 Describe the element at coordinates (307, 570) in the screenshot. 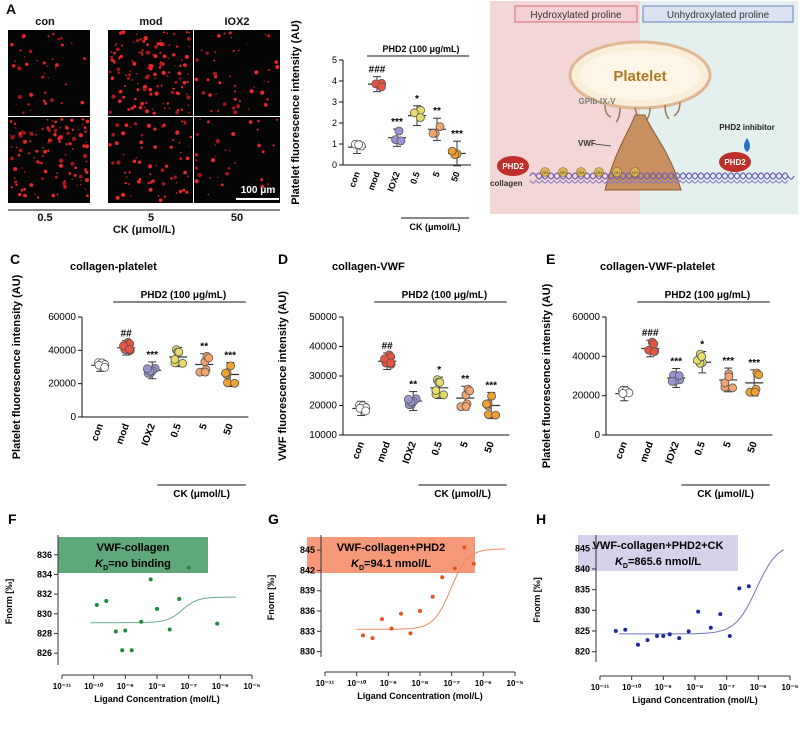

I see `y-tick-label: 842` at that location.